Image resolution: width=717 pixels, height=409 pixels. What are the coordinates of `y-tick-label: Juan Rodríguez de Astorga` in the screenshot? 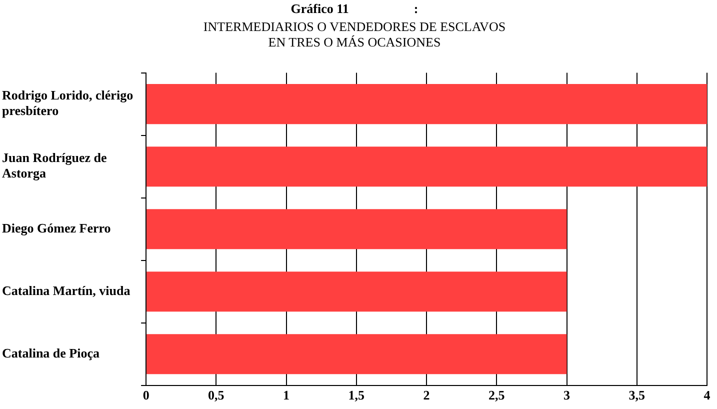 It's located at (54, 165).